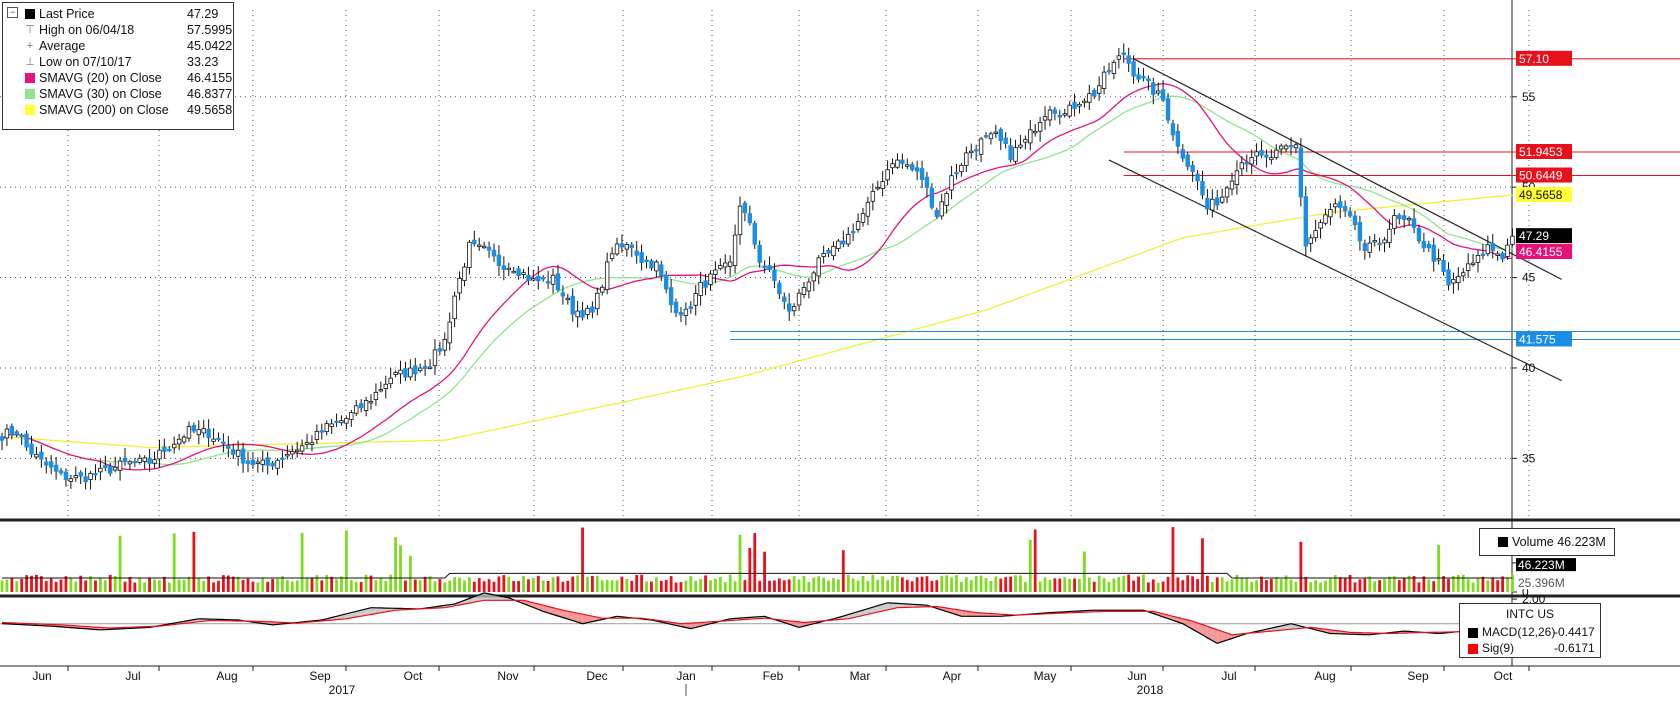 The image size is (1680, 701). I want to click on legend-value: 57.5995, so click(209, 30).